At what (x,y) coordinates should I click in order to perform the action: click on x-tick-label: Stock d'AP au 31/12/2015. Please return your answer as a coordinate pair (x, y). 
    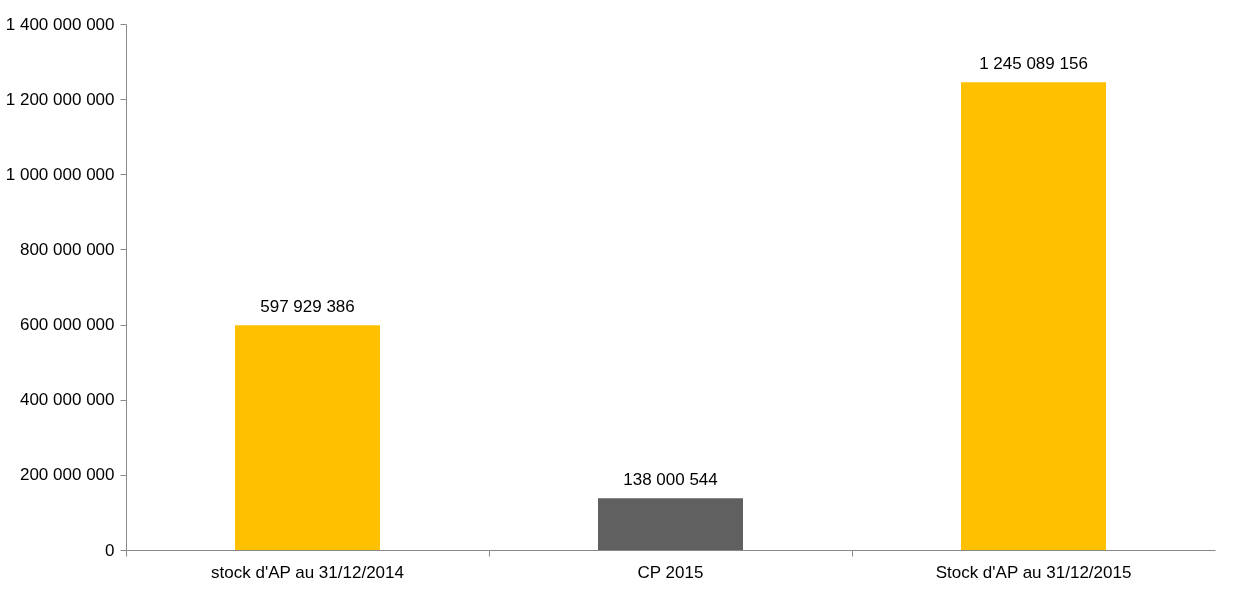
    Looking at the image, I should click on (1033, 572).